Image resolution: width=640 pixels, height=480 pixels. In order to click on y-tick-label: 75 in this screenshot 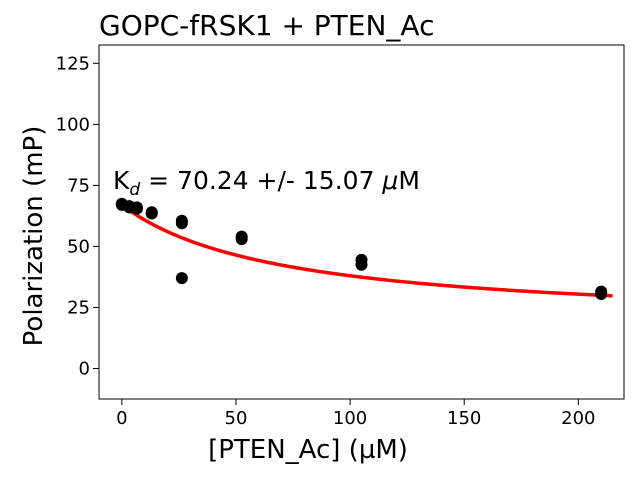, I will do `click(78, 185)`.